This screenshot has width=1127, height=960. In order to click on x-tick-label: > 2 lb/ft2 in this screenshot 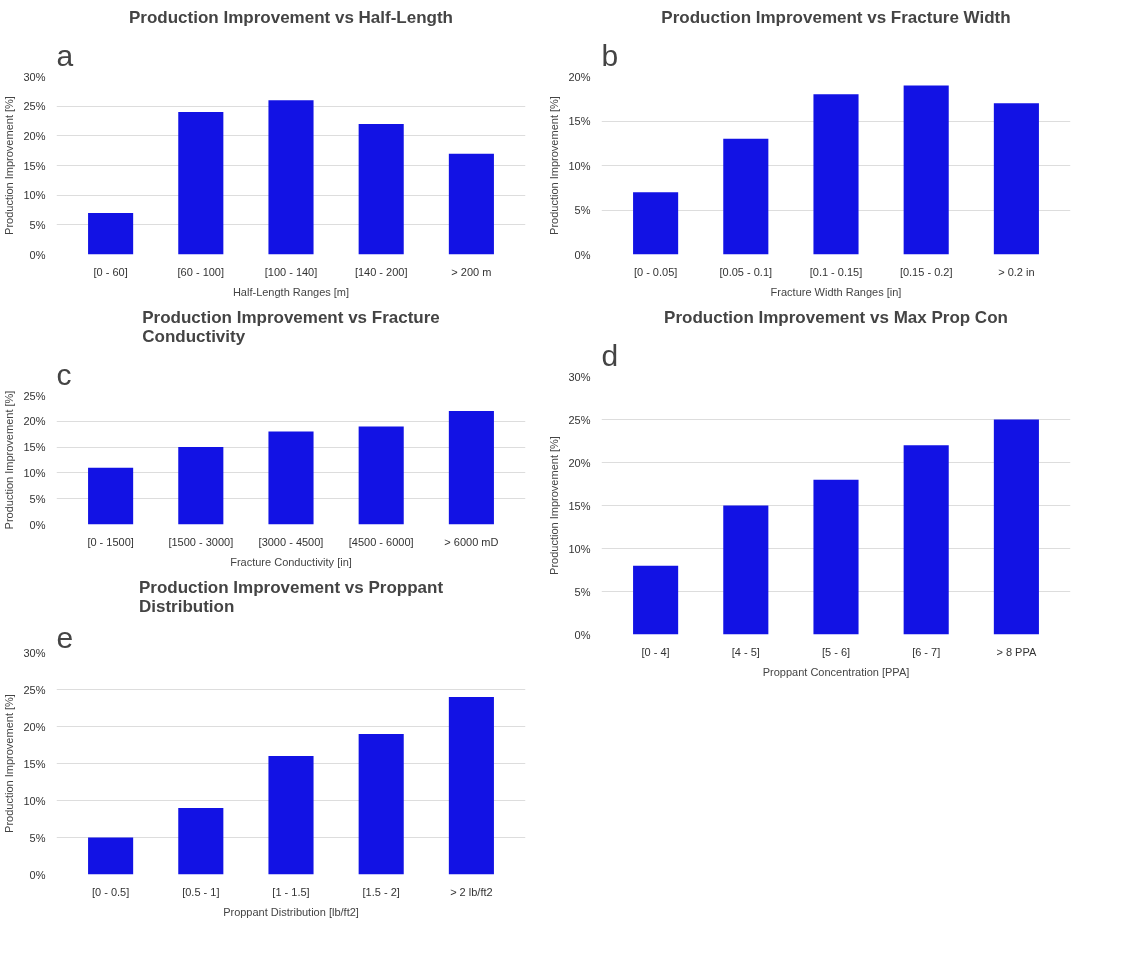, I will do `click(471, 891)`.